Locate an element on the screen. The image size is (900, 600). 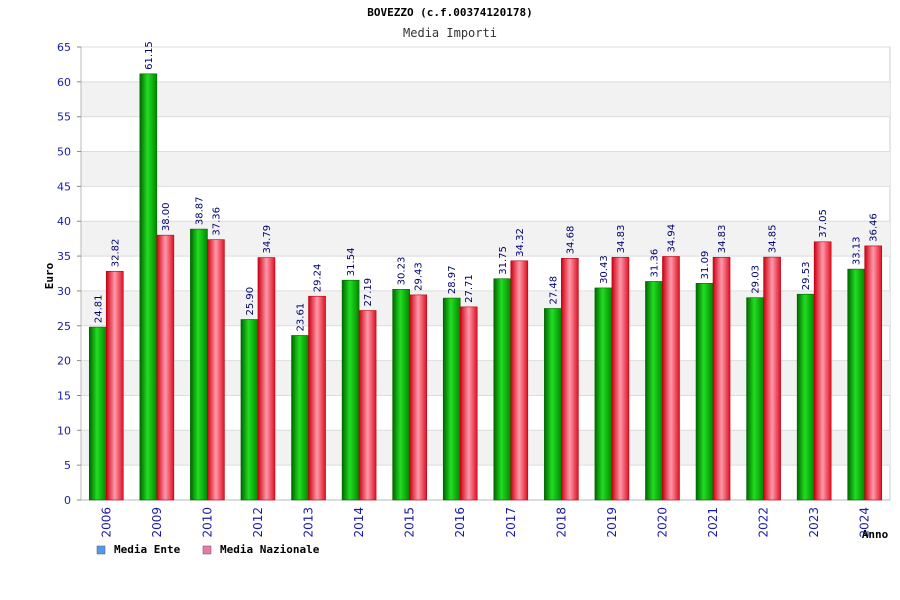
x-tick-label-2009: 2009 is located at coordinates (157, 522).